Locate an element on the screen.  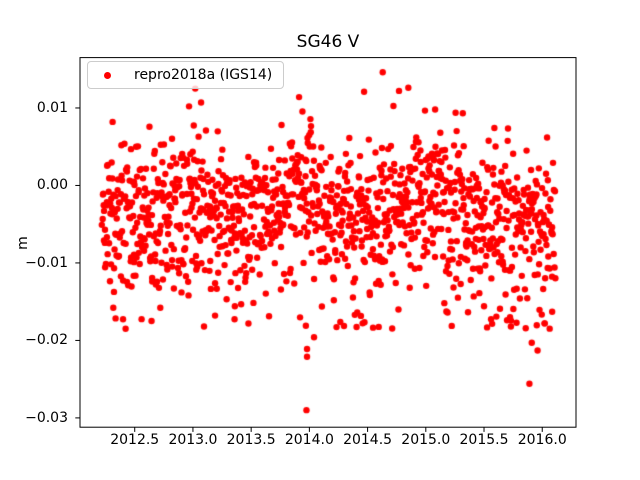
x-tick-label: 2015.0 is located at coordinates (426, 439).